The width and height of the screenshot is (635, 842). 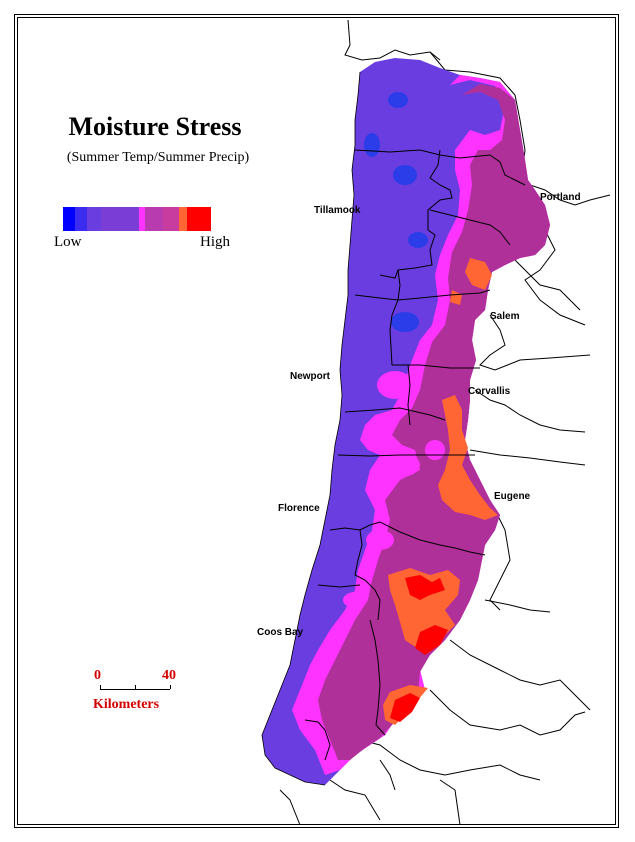 I want to click on scale-end-label: 40, so click(x=169, y=675).